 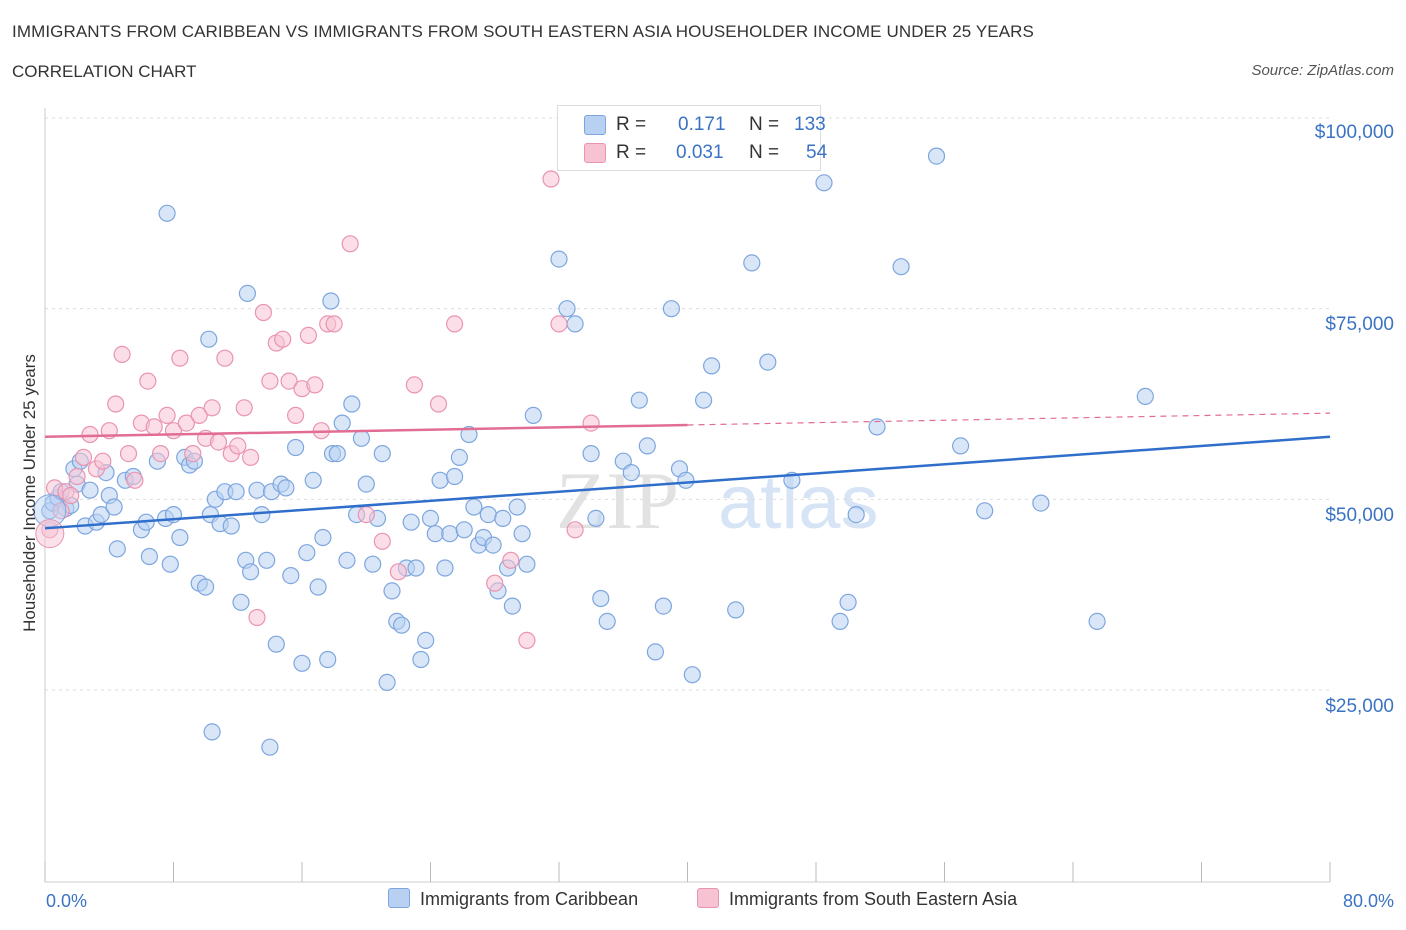 I want to click on r-value: 0.031, so click(x=700, y=152).